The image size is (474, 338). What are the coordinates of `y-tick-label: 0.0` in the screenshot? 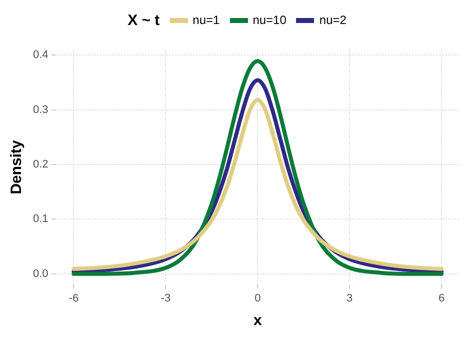 It's located at (40, 274).